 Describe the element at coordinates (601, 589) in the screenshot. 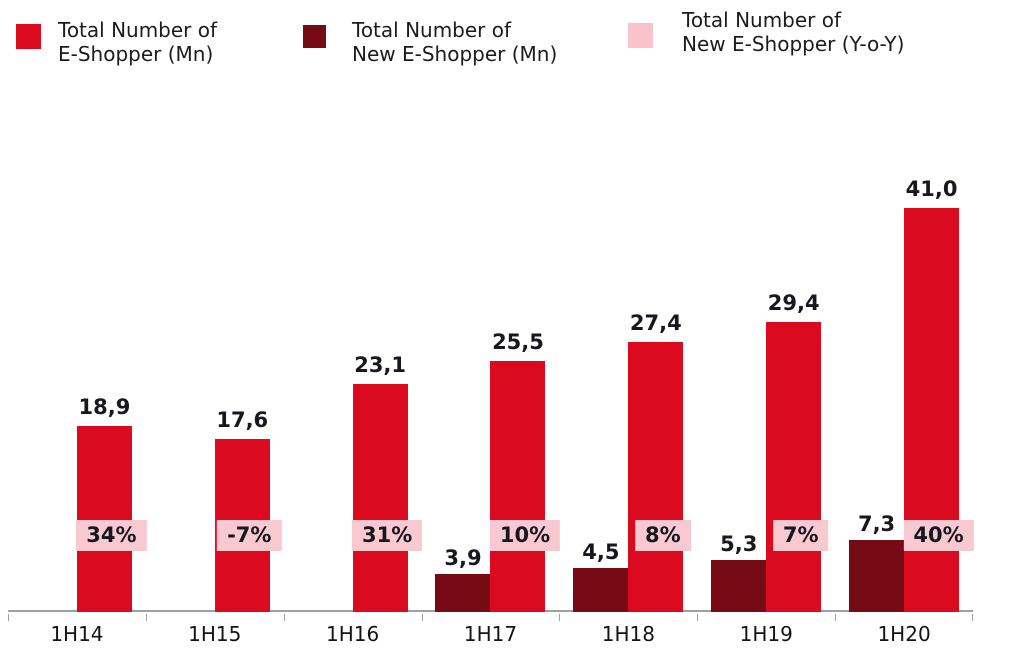

I see `bar-new-e-shopper-1H18` at that location.